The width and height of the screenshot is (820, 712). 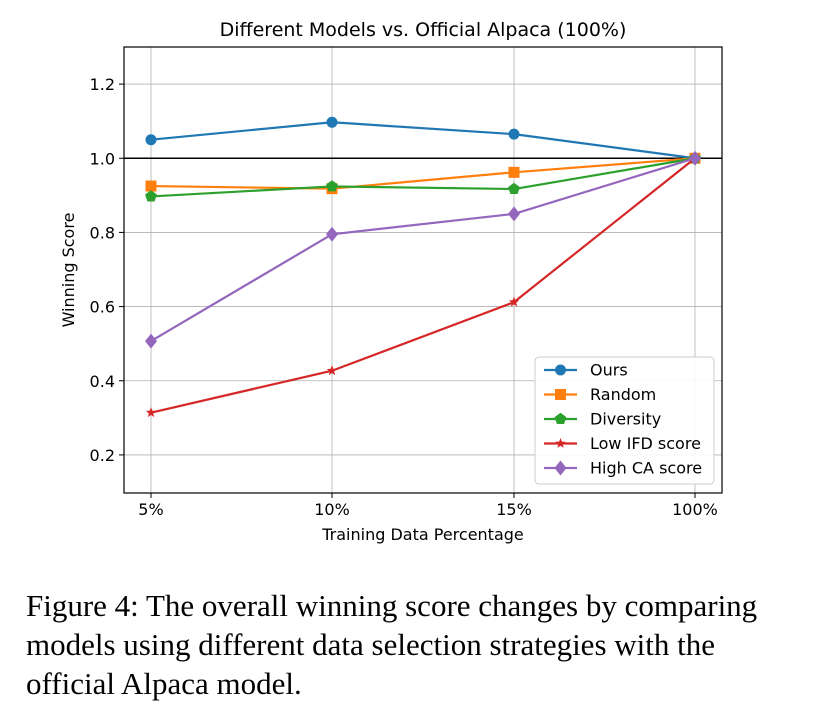 What do you see at coordinates (332, 509) in the screenshot?
I see `x-tick-label: 10%` at bounding box center [332, 509].